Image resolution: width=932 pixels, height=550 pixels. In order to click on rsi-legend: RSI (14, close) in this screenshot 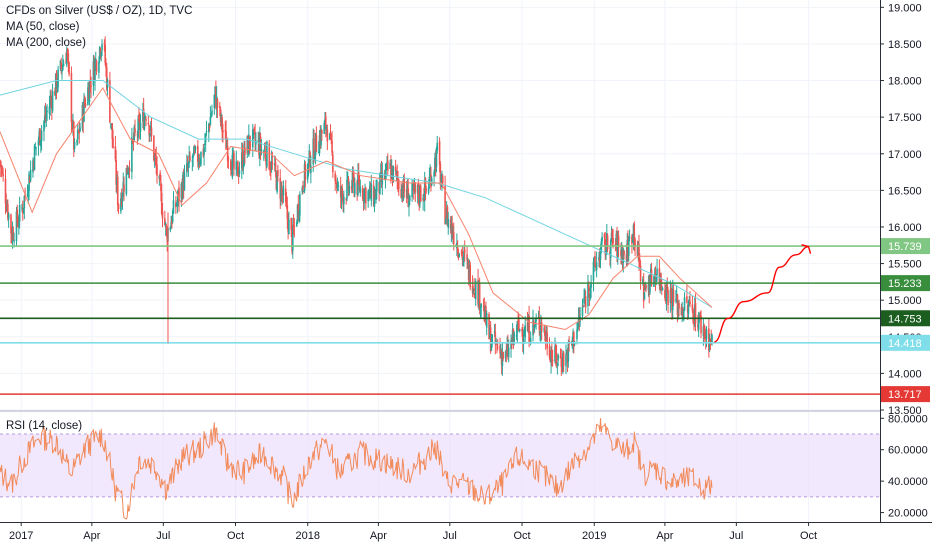, I will do `click(44, 426)`.